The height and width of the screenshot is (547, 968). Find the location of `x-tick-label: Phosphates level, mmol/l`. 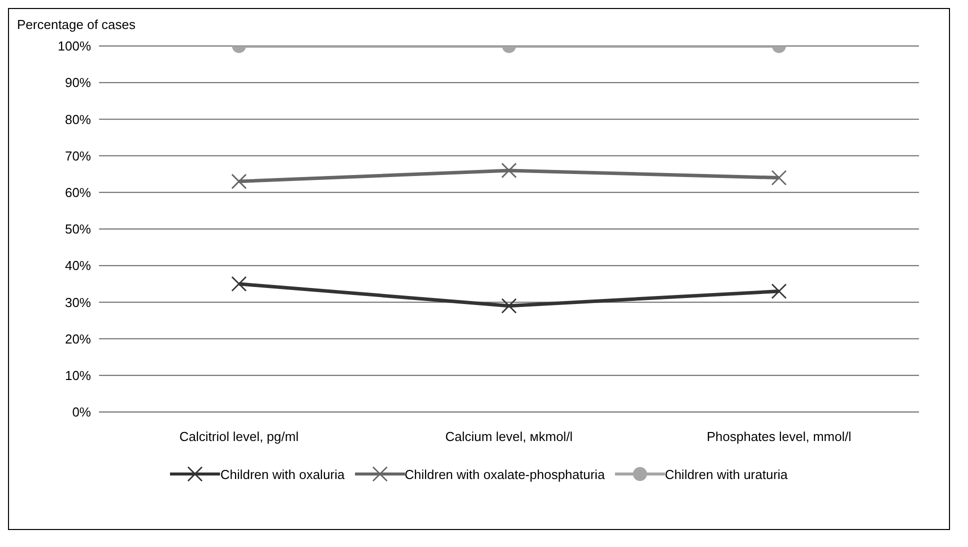

x-tick-label: Phosphates level, mmol/l is located at coordinates (779, 436).